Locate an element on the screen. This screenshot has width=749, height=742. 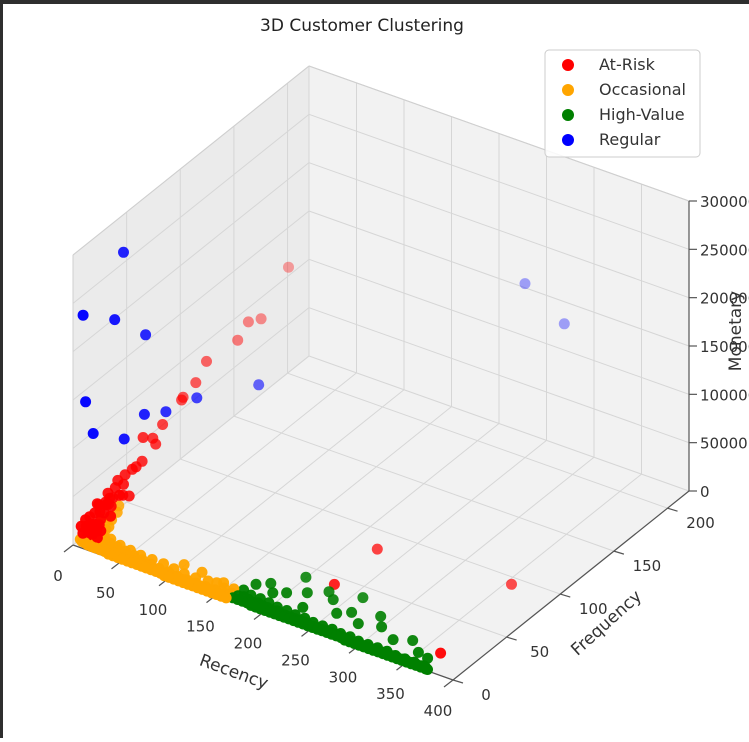
legend-label-regular: Regular is located at coordinates (630, 139).